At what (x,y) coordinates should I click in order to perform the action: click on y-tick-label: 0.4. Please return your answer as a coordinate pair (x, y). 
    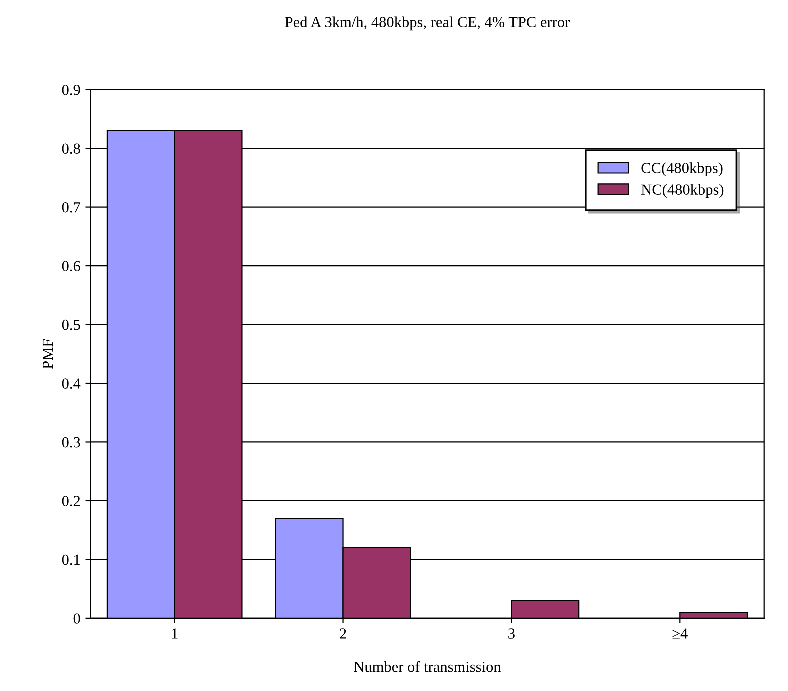
    Looking at the image, I should click on (71, 384).